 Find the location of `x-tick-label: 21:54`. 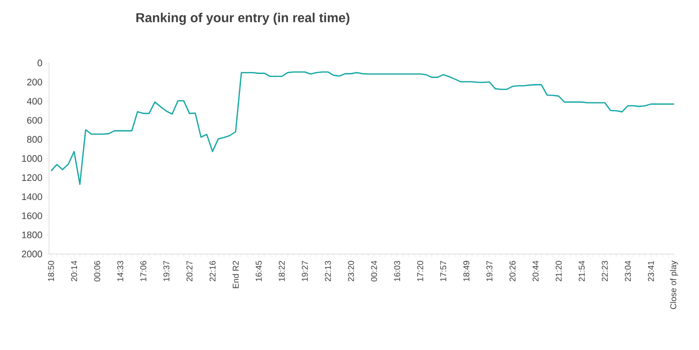

x-tick-label: 21:54 is located at coordinates (581, 271).